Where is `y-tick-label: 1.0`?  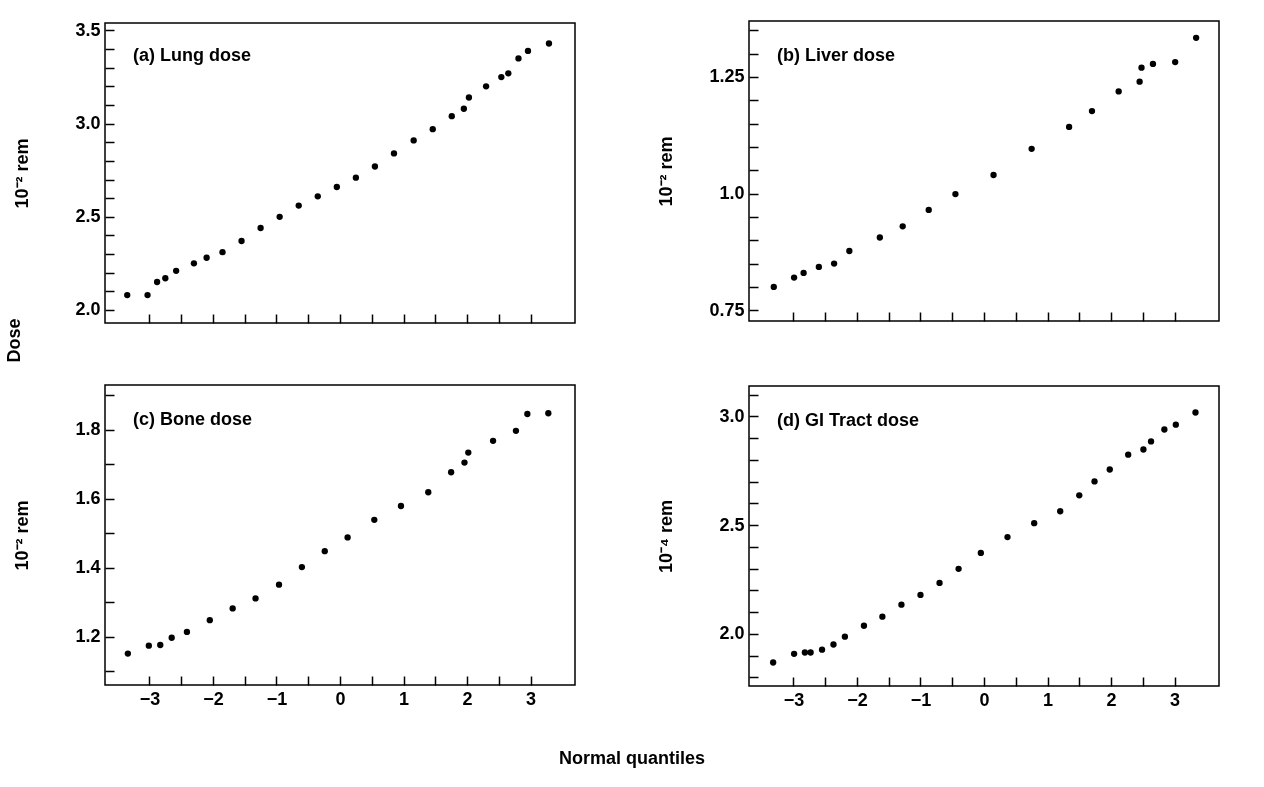
y-tick-label: 1.0 is located at coordinates (732, 193).